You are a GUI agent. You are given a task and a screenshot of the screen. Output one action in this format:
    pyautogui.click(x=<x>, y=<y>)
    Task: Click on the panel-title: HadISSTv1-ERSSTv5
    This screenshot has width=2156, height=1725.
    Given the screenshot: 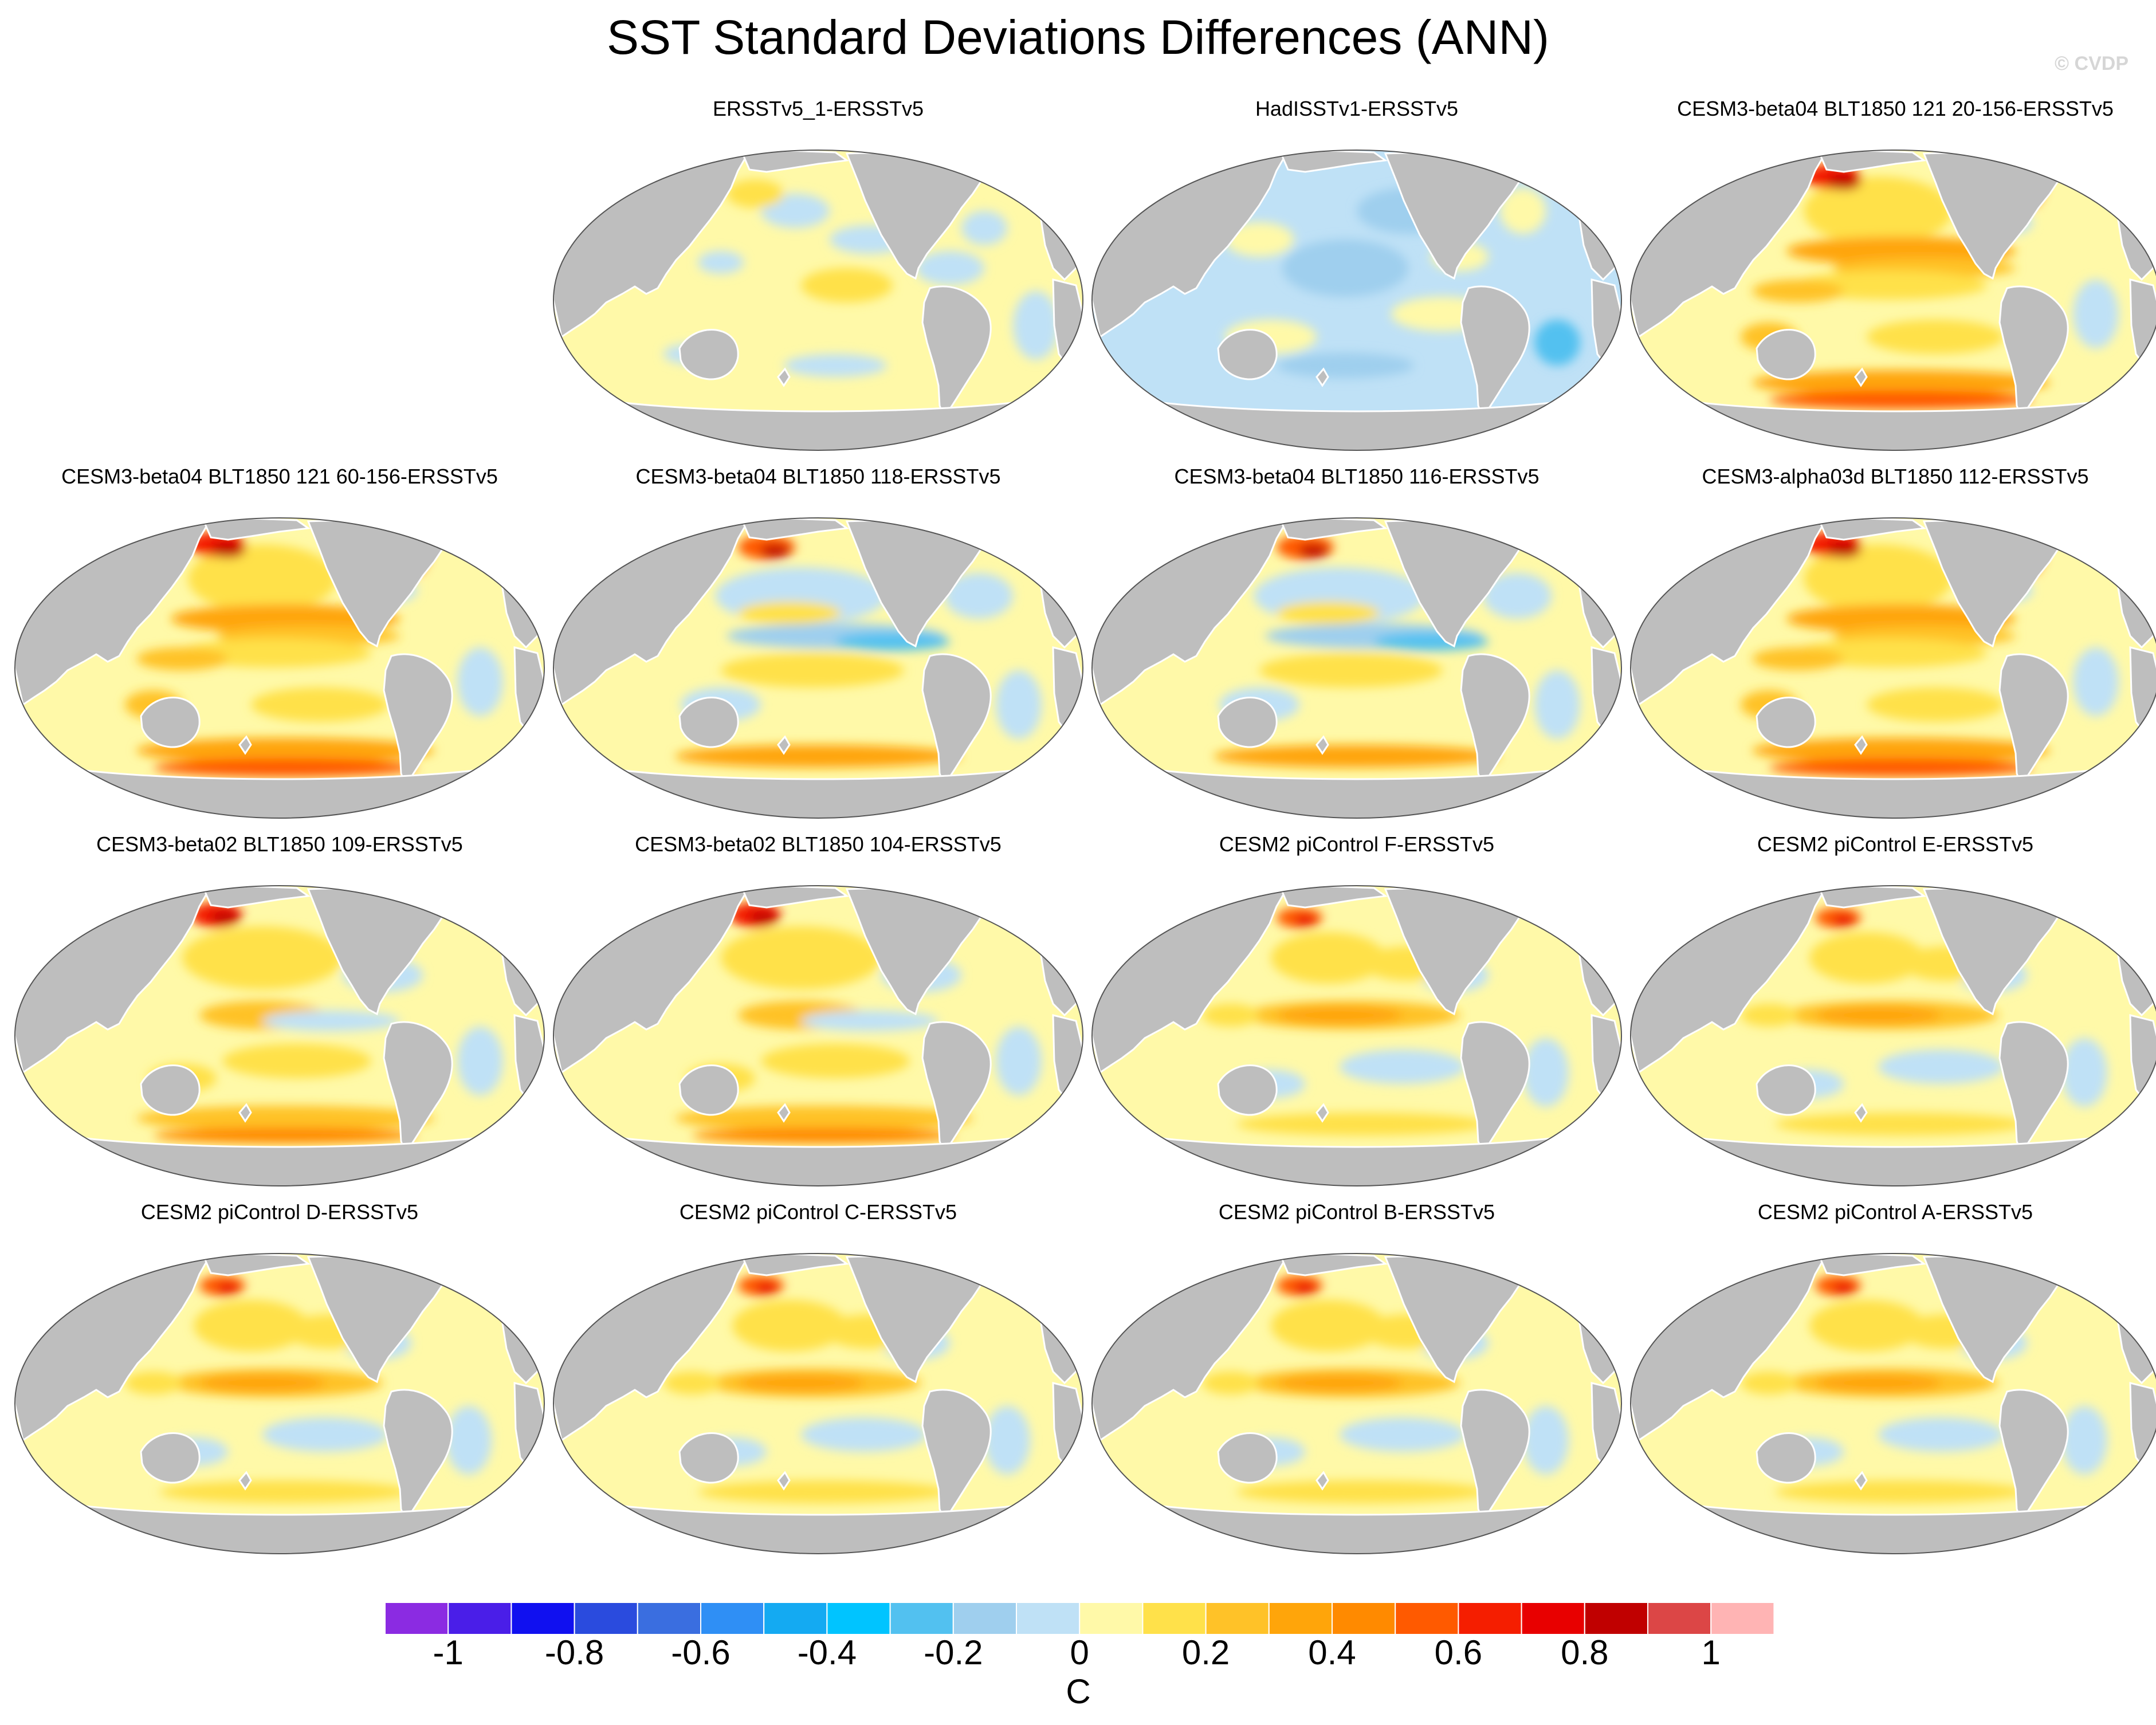 What is the action you would take?
    pyautogui.click(x=1357, y=108)
    